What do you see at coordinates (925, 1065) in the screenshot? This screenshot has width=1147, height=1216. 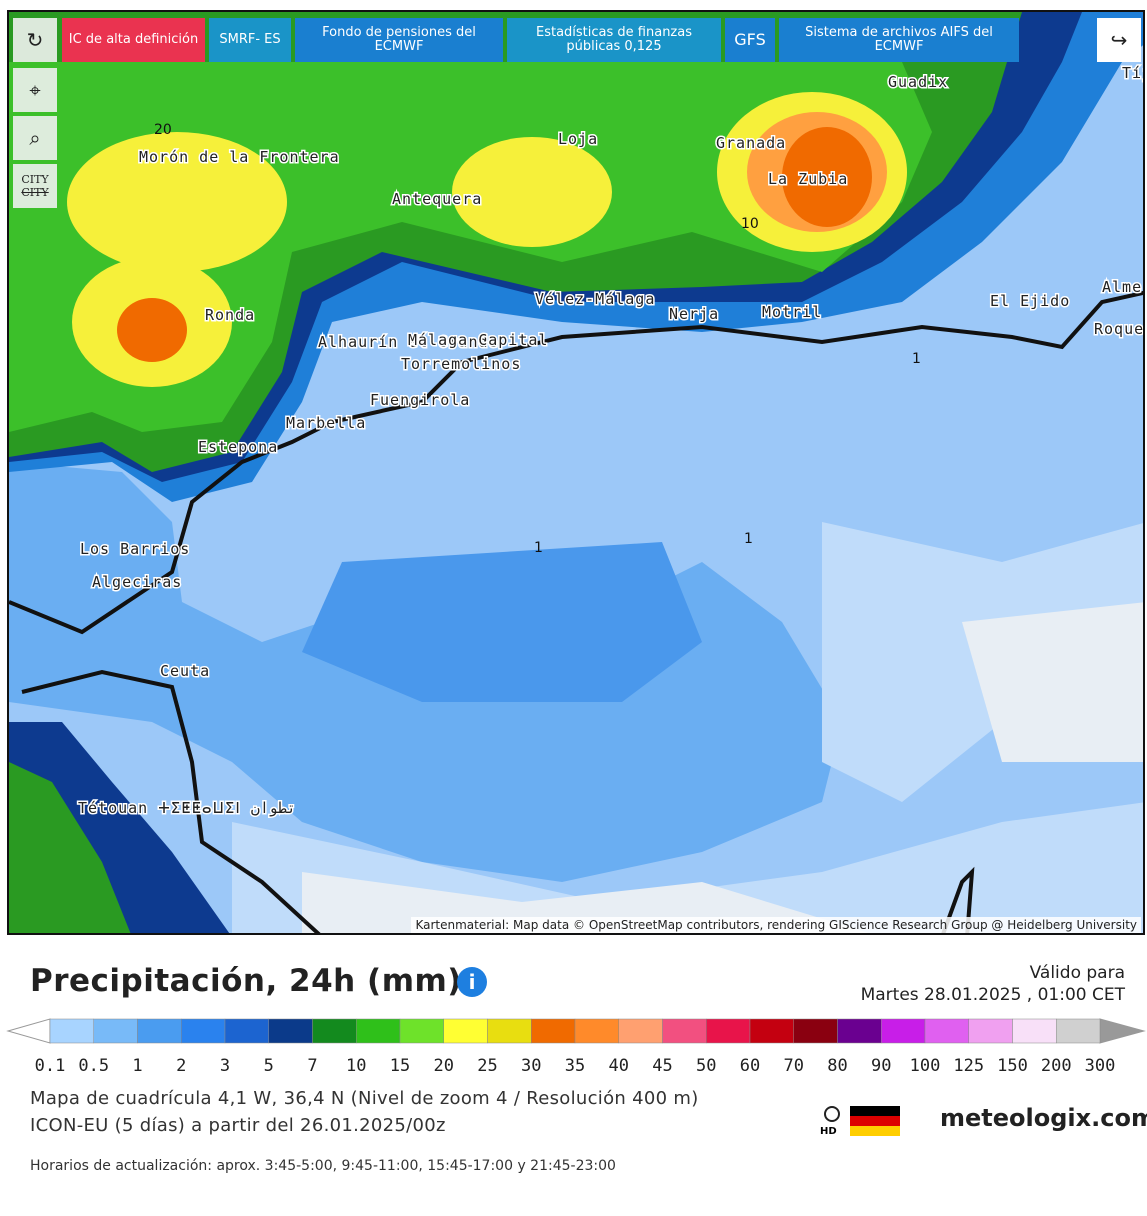 I see `scale-label: 100` at bounding box center [925, 1065].